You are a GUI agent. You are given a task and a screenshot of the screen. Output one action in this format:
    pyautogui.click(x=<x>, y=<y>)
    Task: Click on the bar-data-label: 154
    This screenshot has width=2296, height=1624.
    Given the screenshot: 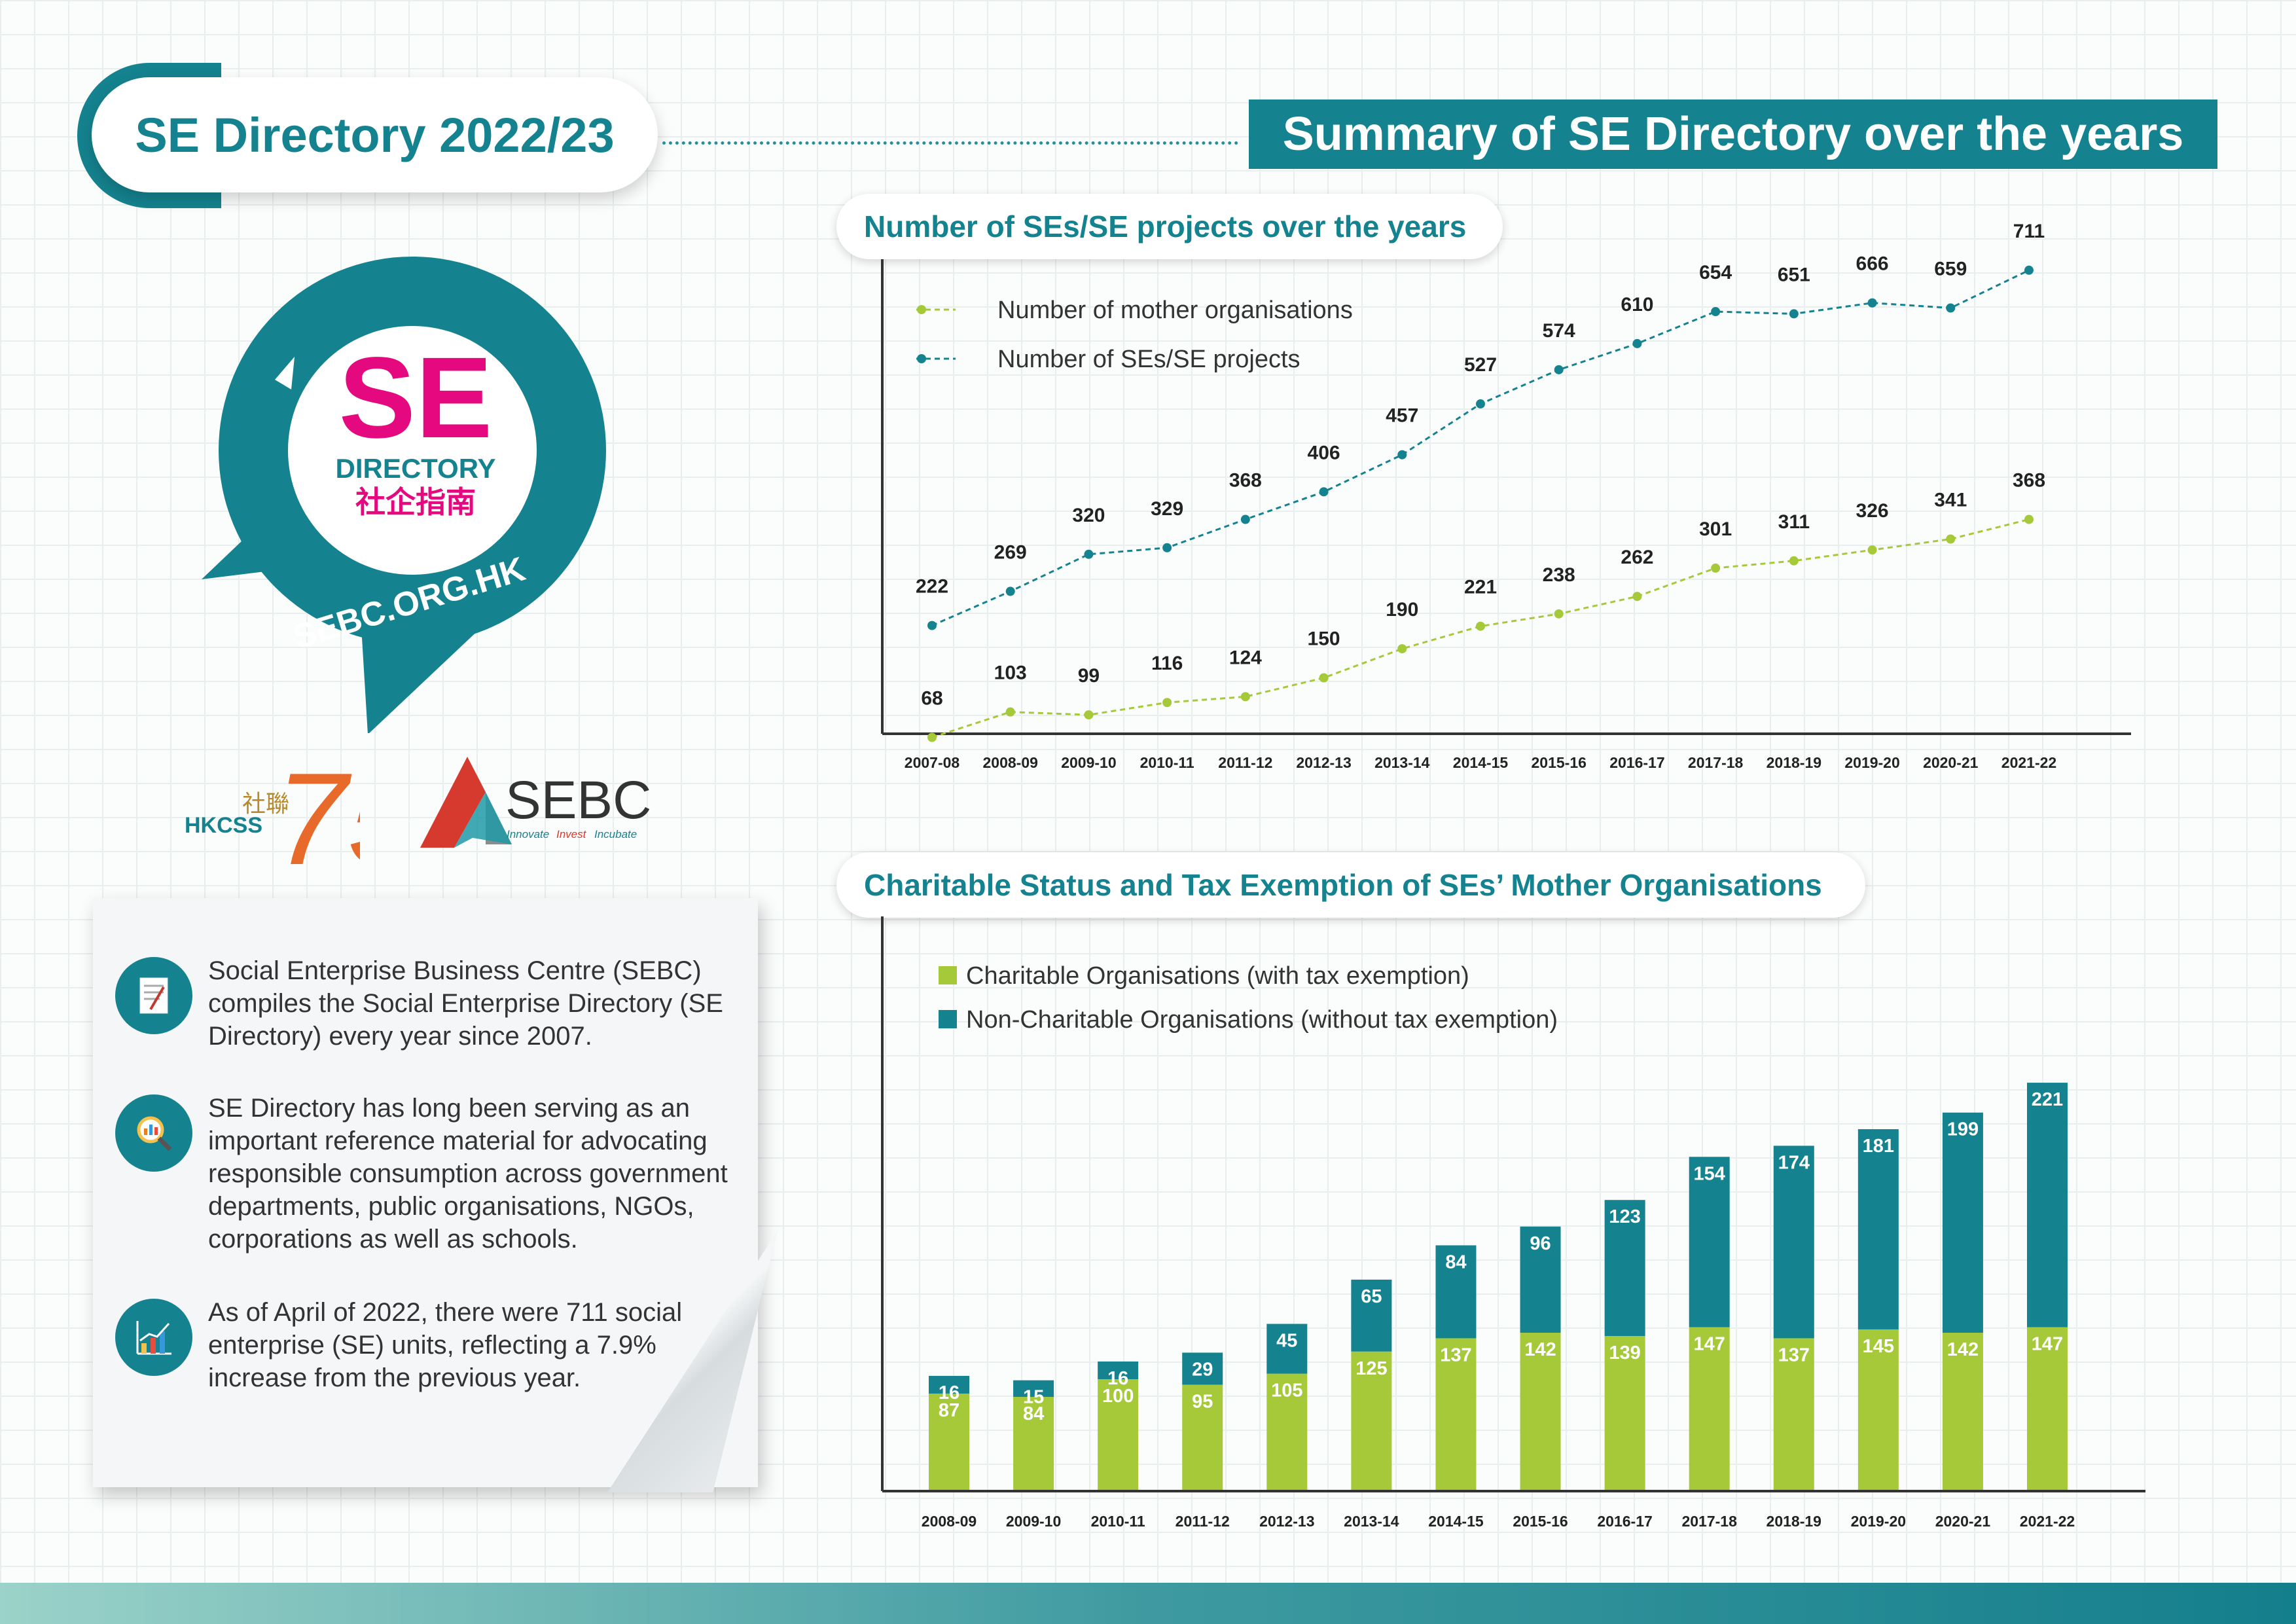 What is the action you would take?
    pyautogui.click(x=1709, y=1173)
    